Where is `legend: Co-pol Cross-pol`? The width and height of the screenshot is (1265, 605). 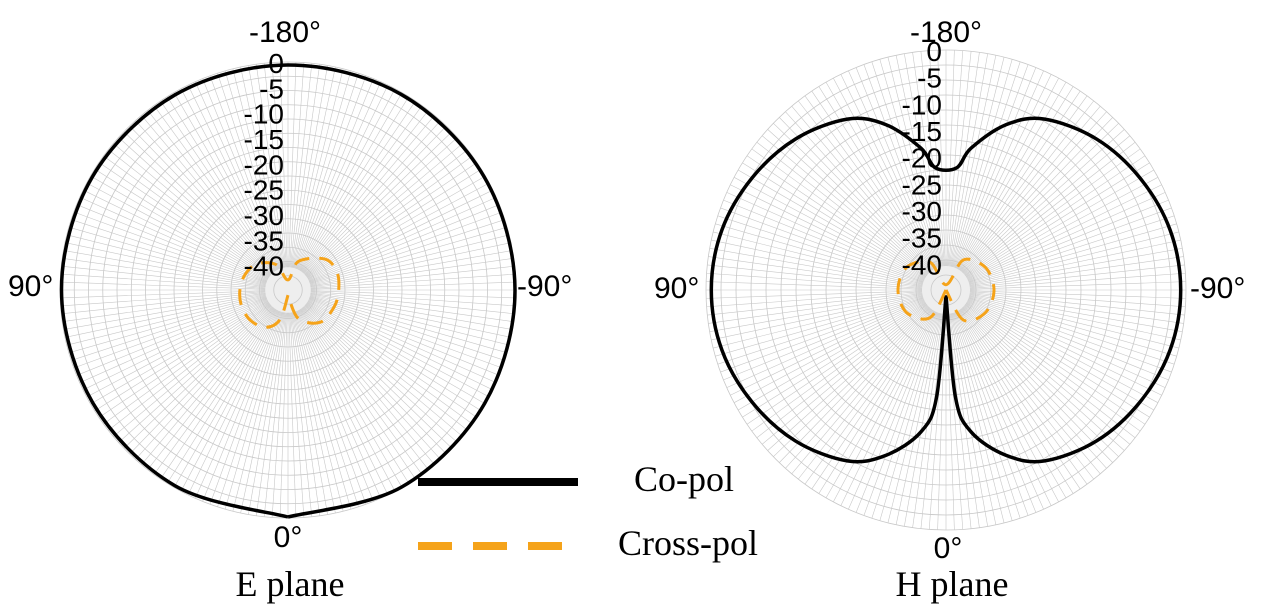
legend: Co-pol Cross-pol is located at coordinates (588, 511).